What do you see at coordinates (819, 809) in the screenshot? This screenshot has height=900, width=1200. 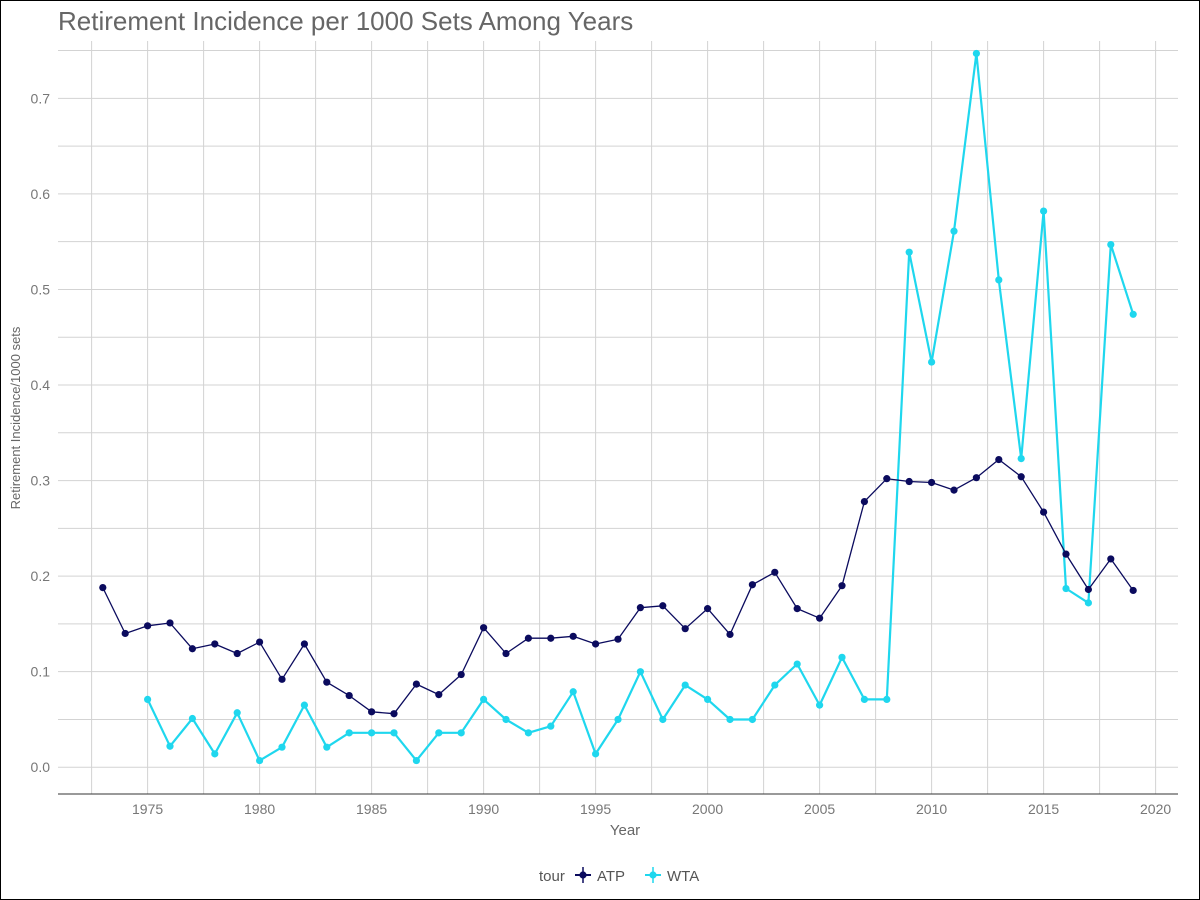 I see `x-tick-label: 2005` at bounding box center [819, 809].